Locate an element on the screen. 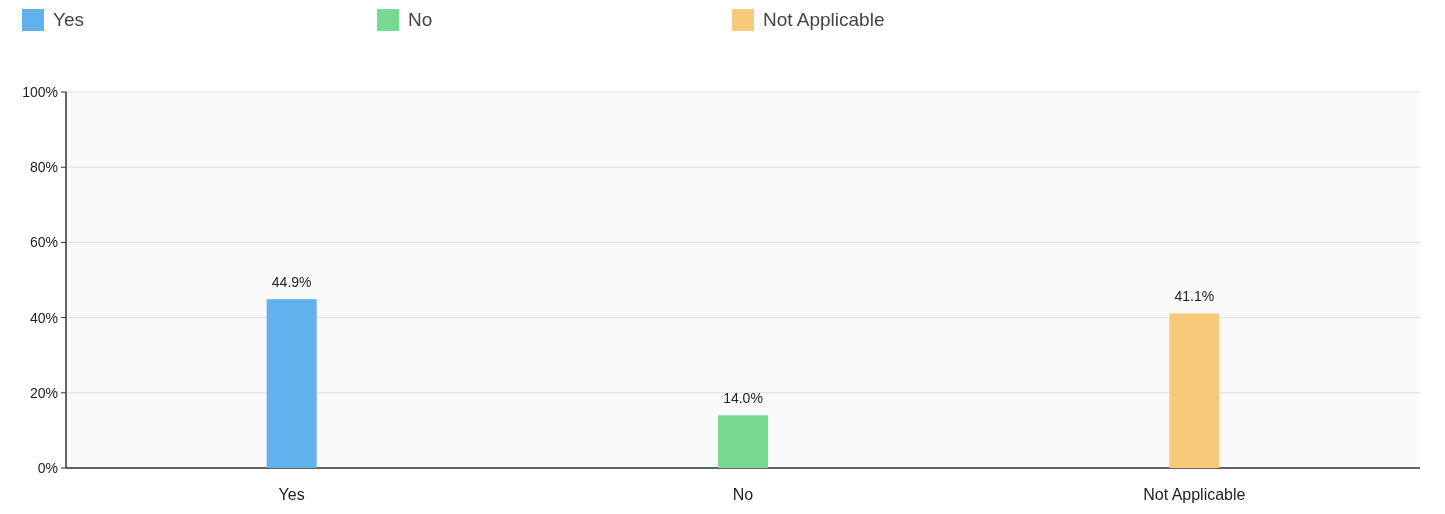 This screenshot has width=1445, height=514. y-tick-label: 40% is located at coordinates (43, 317).